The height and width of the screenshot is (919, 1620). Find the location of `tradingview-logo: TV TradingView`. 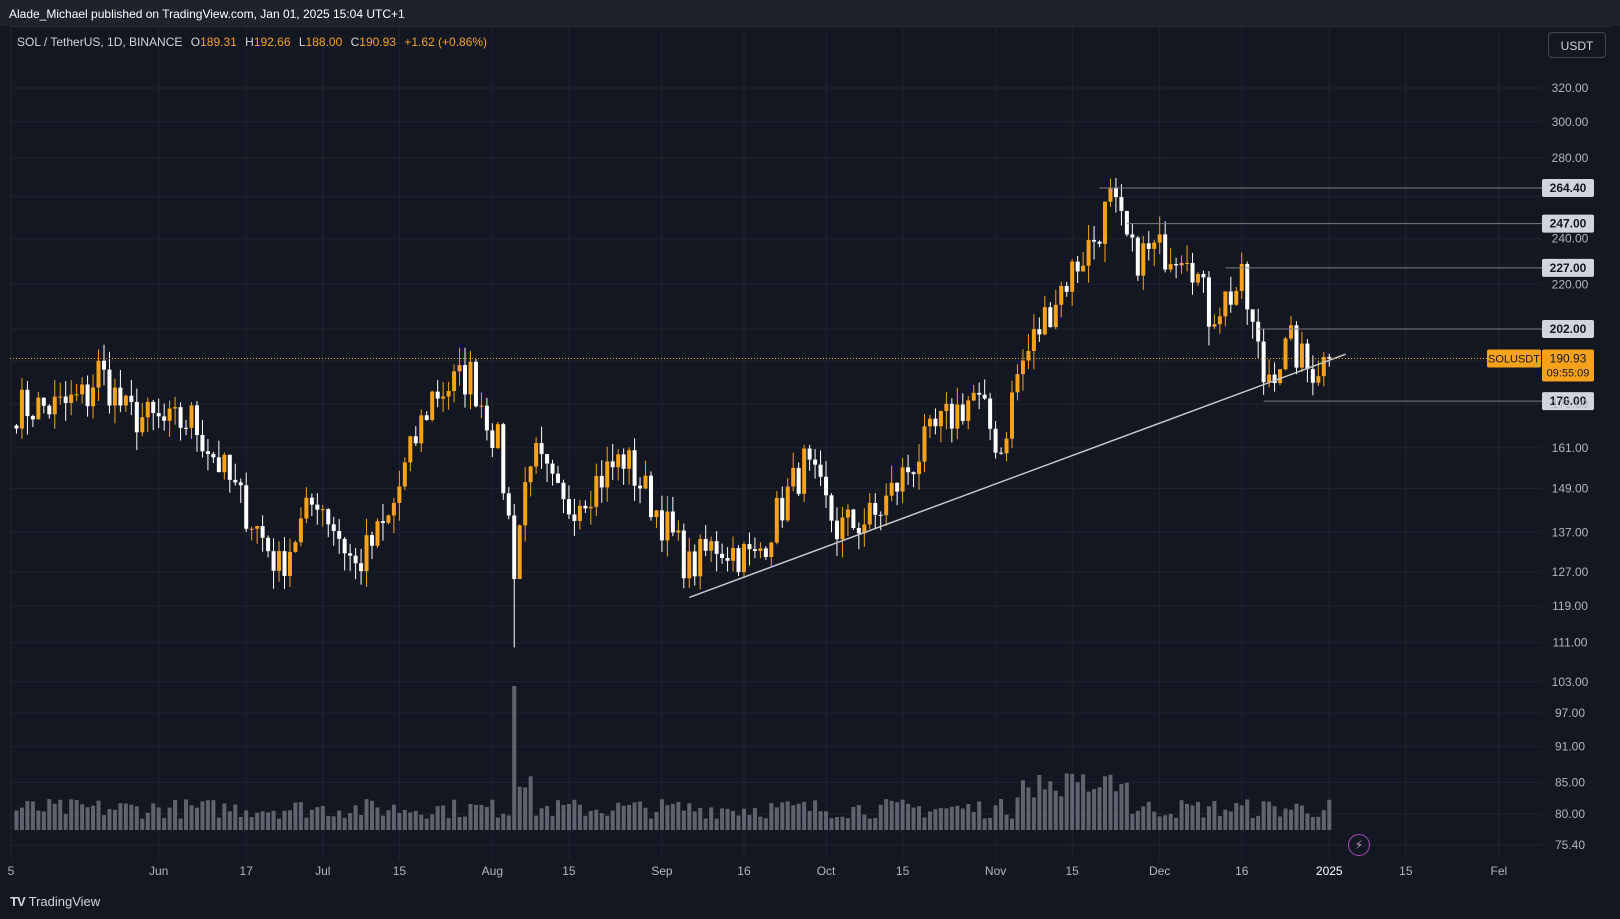

tradingview-logo: TV TradingView is located at coordinates (55, 901).